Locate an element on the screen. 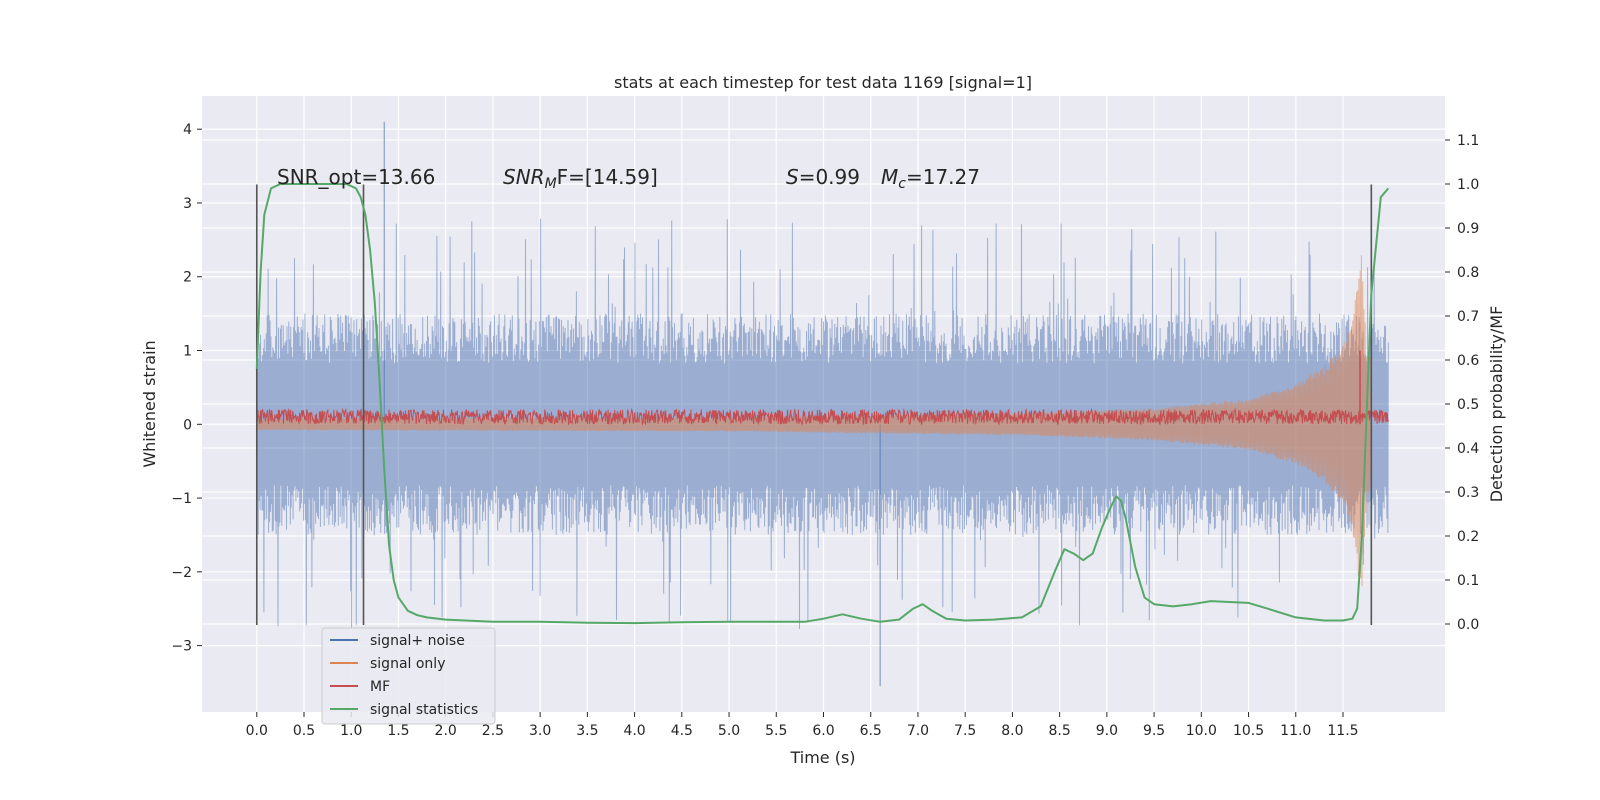 The image size is (1600, 800). legend-label-signal-noise: signal+ noise is located at coordinates (417, 641).